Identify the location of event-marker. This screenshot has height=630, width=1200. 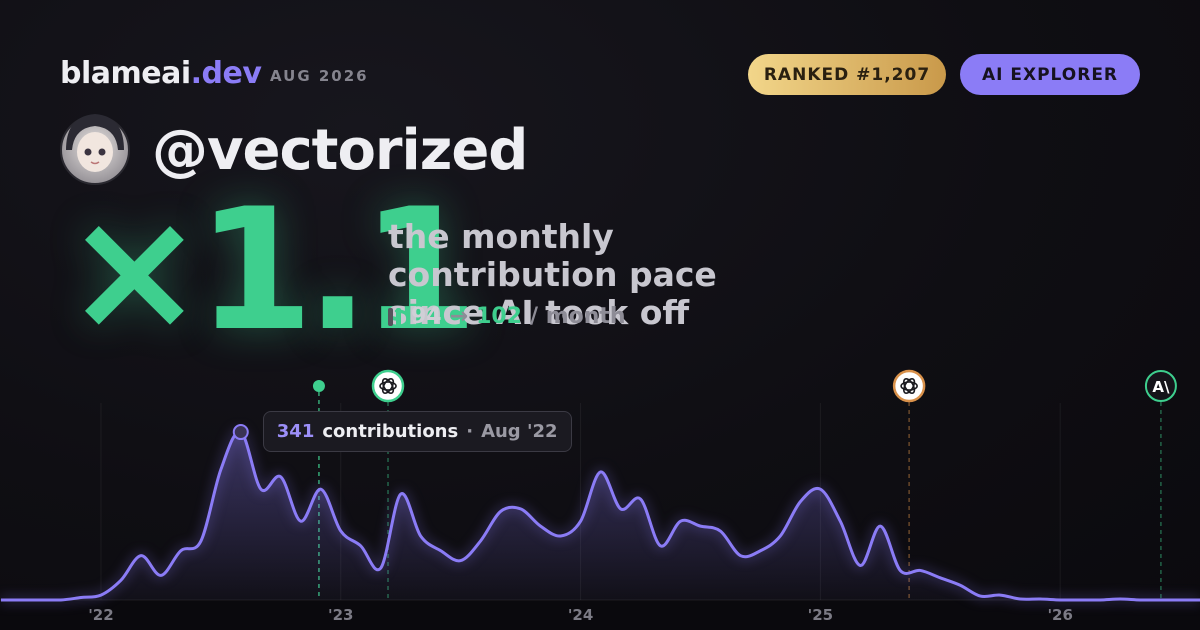
(909, 484).